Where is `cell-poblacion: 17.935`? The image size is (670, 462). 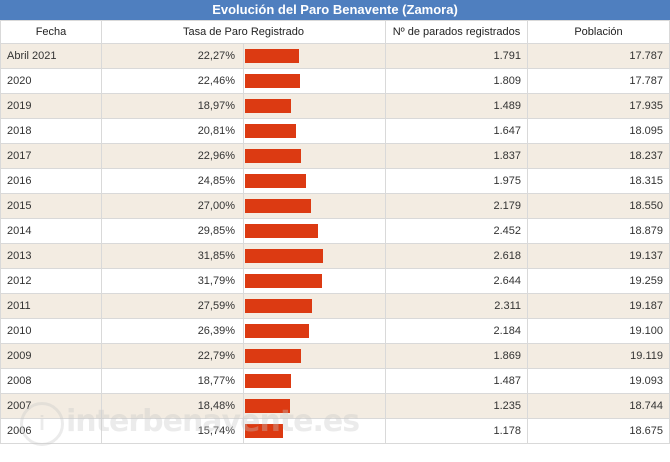
cell-poblacion: 17.935 is located at coordinates (598, 106).